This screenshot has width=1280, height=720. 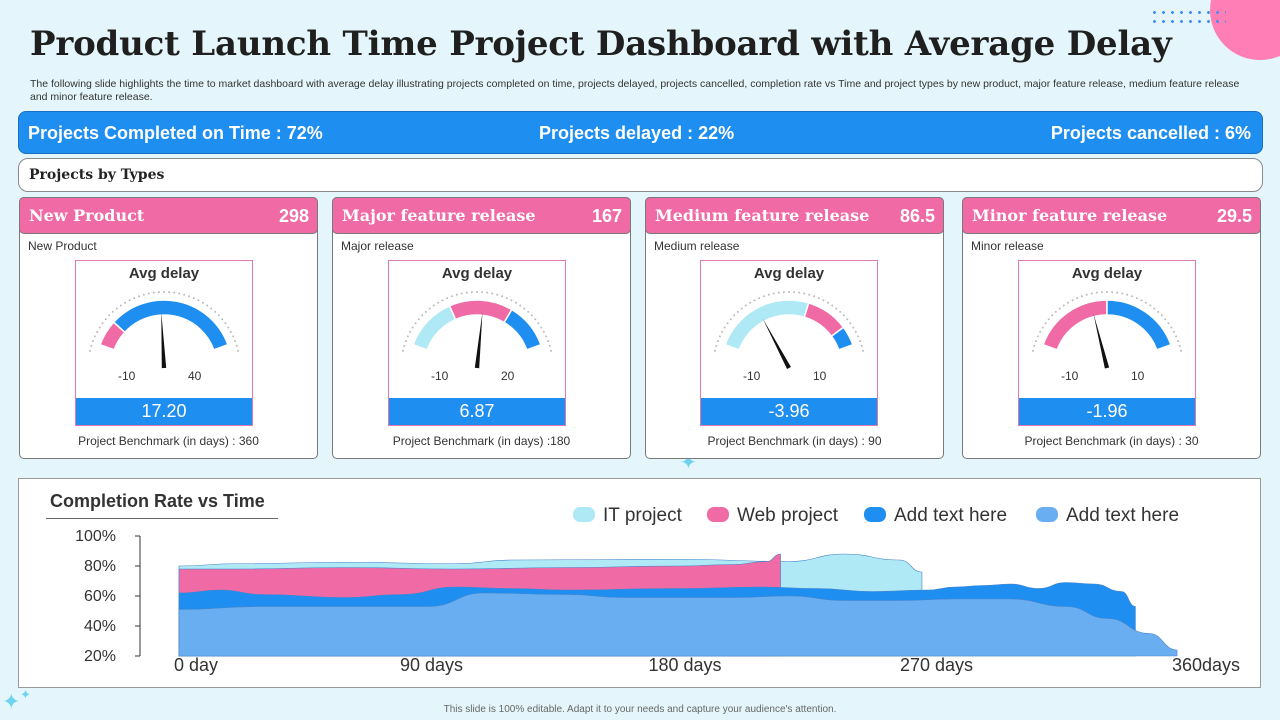 I want to click on y-tick-label: 20%, so click(x=100, y=656).